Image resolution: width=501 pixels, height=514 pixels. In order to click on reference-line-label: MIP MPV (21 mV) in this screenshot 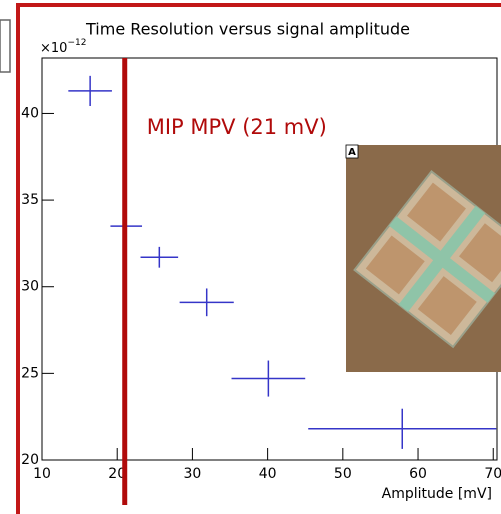, I will do `click(237, 127)`.